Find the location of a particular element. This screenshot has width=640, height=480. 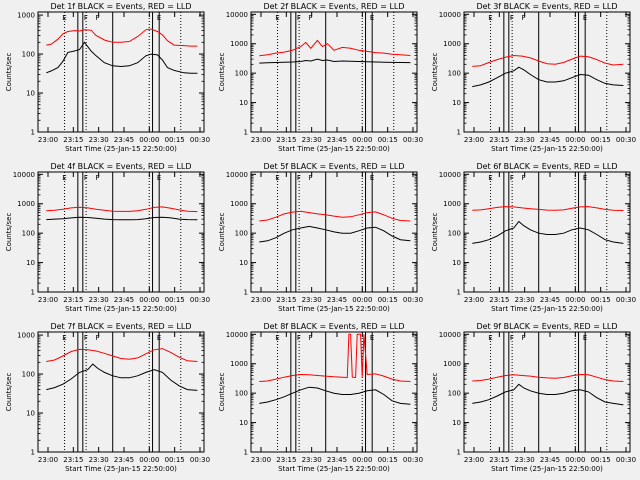

chart-title: Det 1f BLACK = Events, RED = LLD is located at coordinates (120, 6).